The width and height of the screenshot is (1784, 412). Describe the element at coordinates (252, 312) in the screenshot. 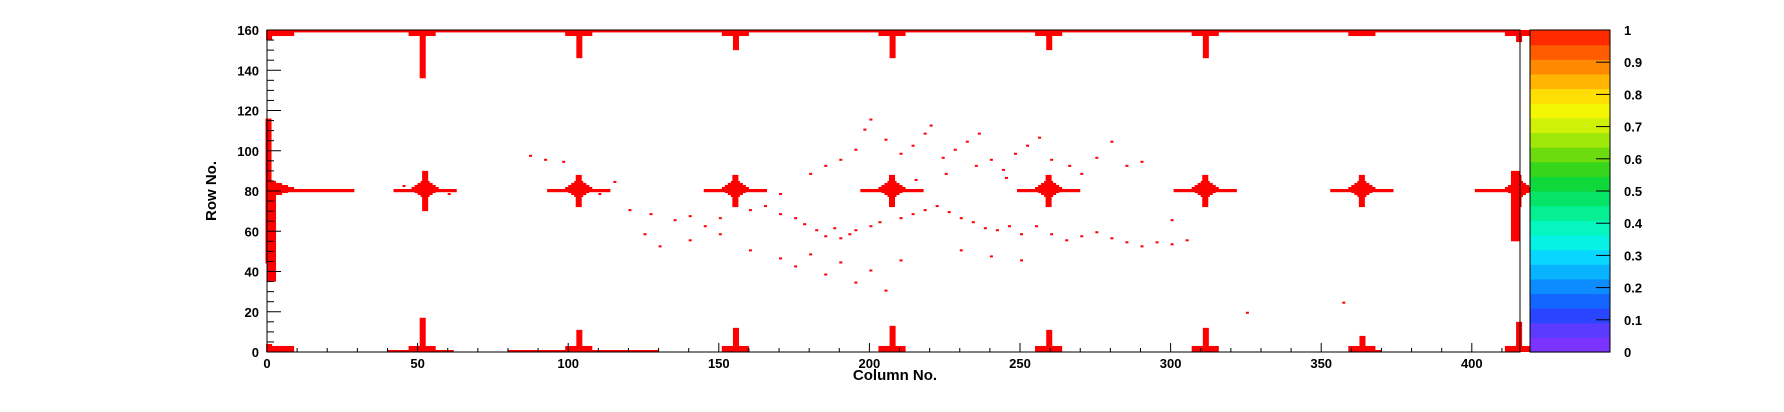

I see `y-tick-label: 20` at that location.